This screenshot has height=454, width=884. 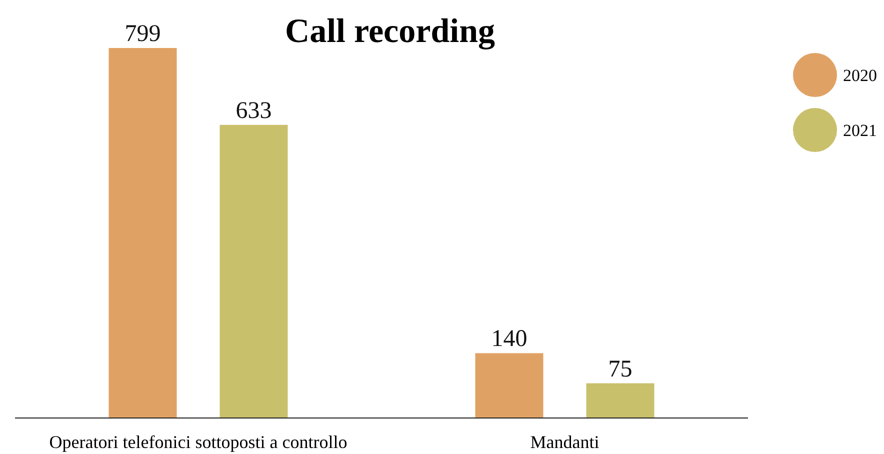 I want to click on data-label: 140, so click(x=509, y=339).